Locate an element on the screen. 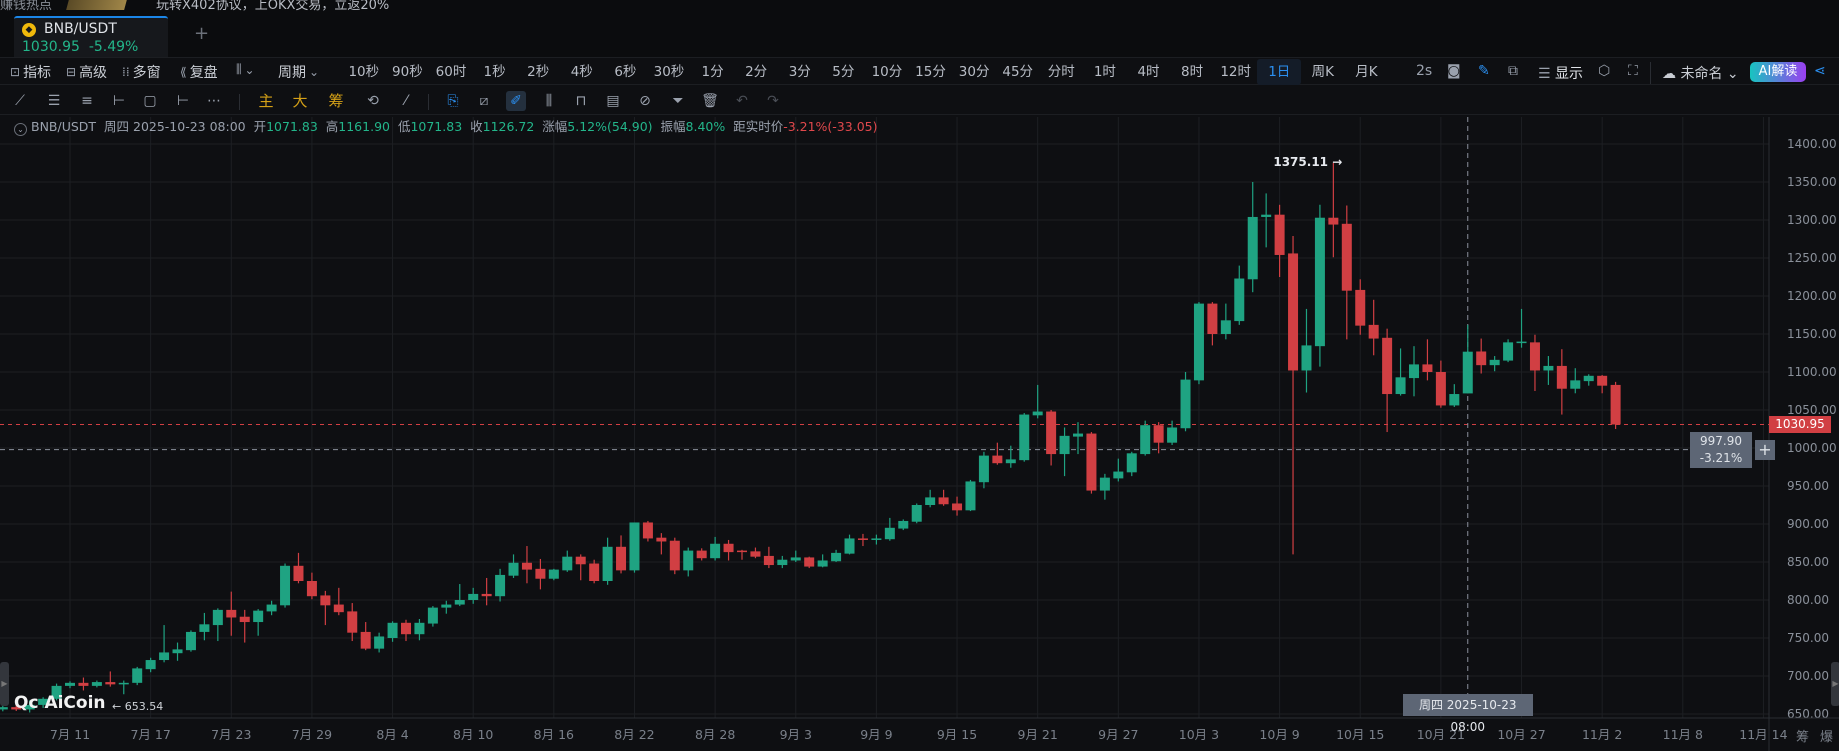  timeframe-3: 1秒 is located at coordinates (494, 72).